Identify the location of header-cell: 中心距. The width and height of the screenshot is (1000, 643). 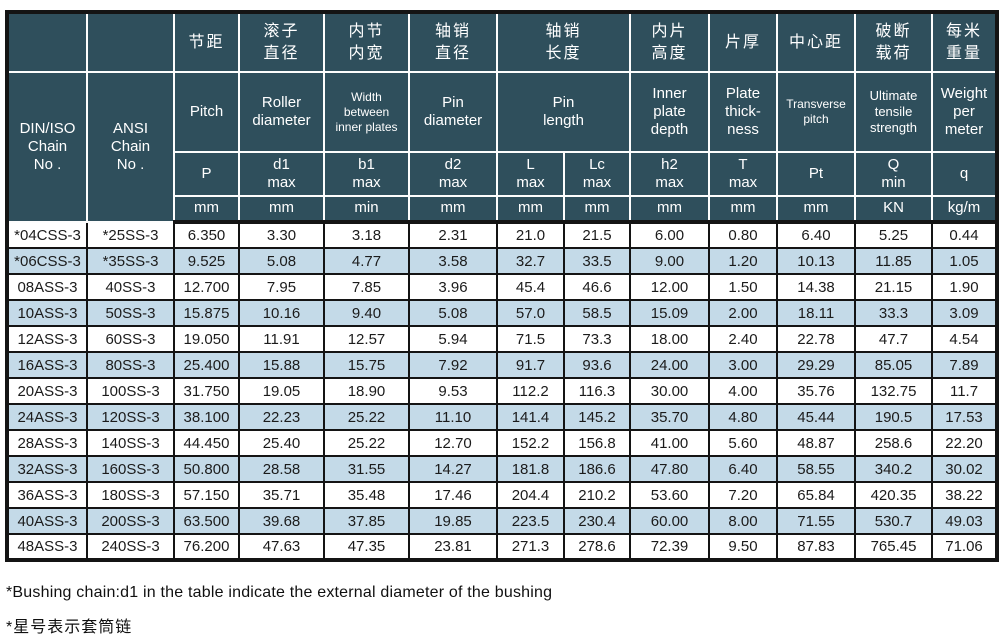
(816, 42).